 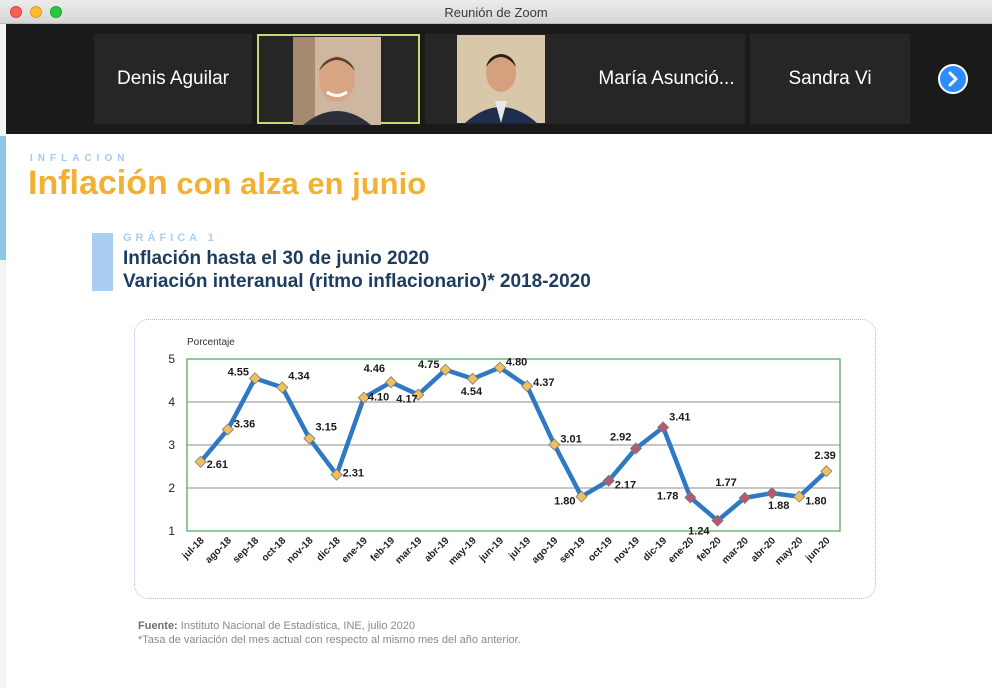 I want to click on maximize-window-button, so click(x=56, y=12).